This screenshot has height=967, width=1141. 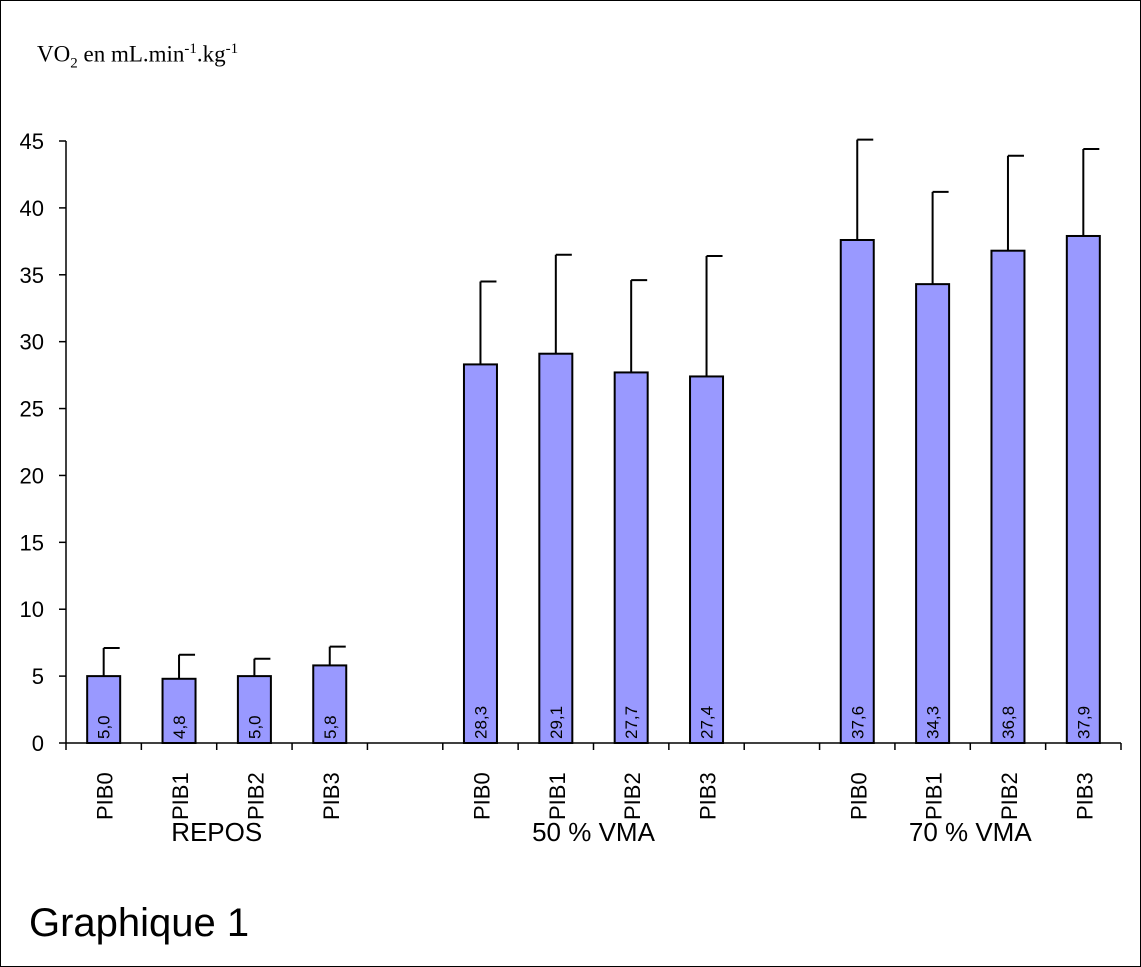 I want to click on y-tick-label: 10, so click(x=32, y=609).